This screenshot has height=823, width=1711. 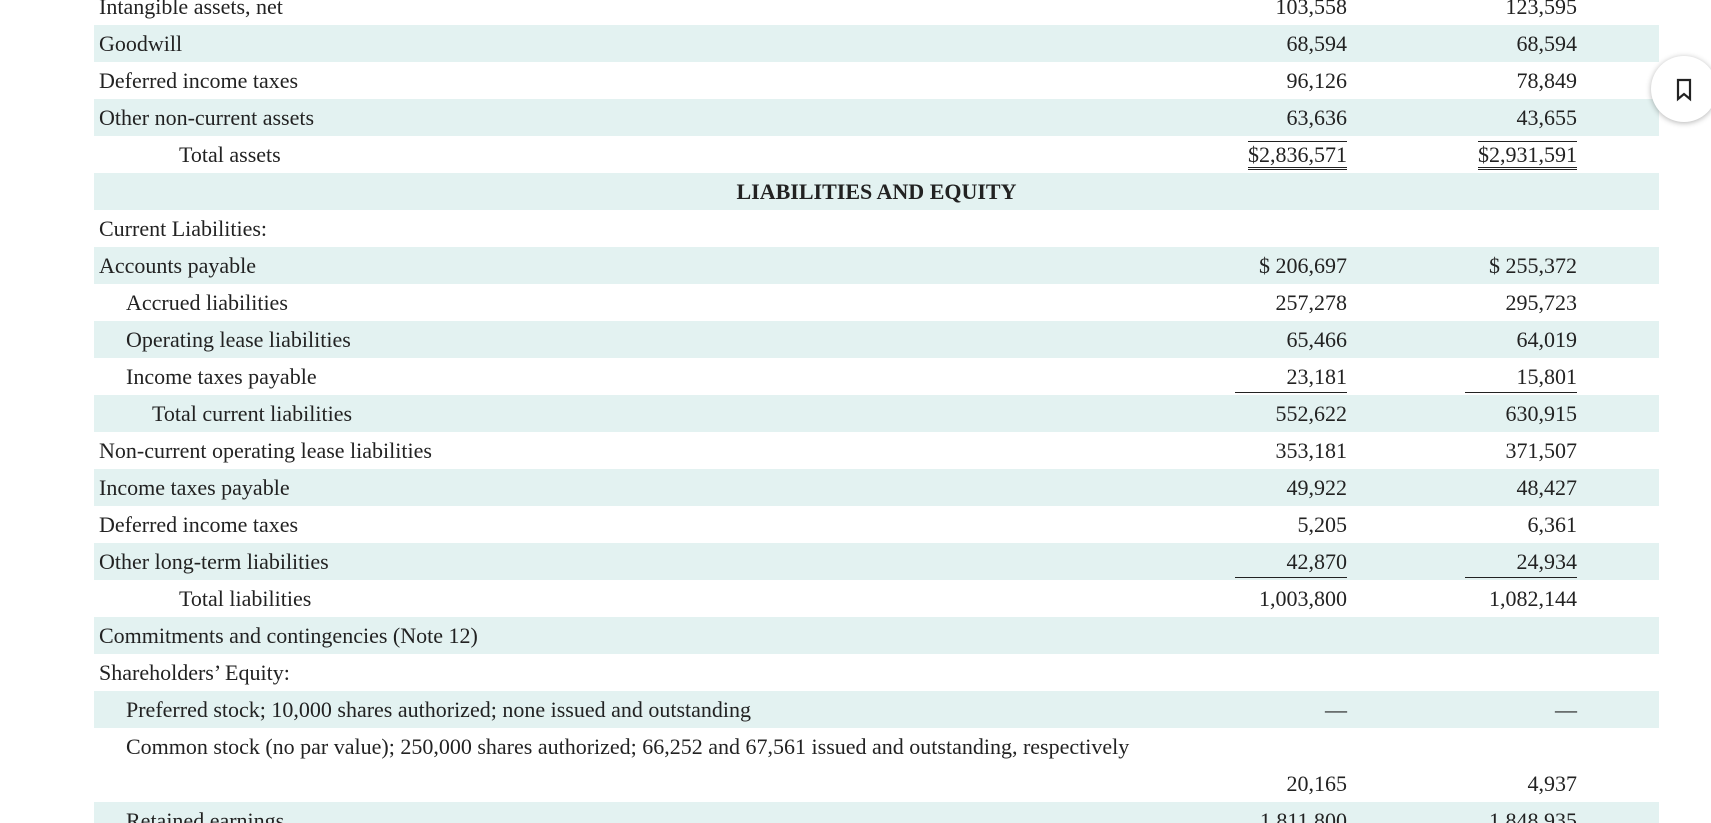 I want to click on value-cell: $ 206,697, so click(x=1303, y=265).